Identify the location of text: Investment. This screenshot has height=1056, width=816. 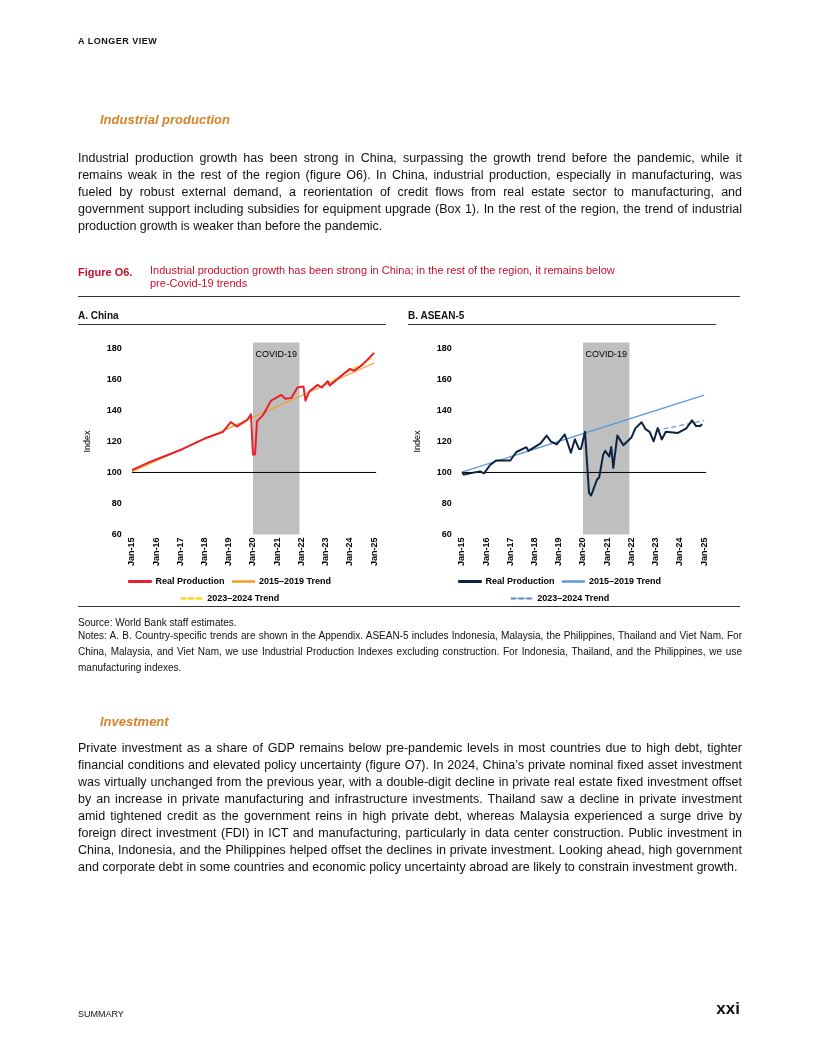
(135, 721).